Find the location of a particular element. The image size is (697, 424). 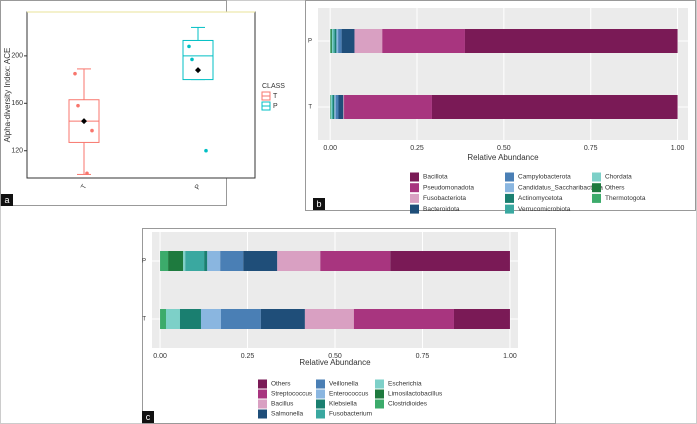

x-tick-label: P is located at coordinates (198, 187).